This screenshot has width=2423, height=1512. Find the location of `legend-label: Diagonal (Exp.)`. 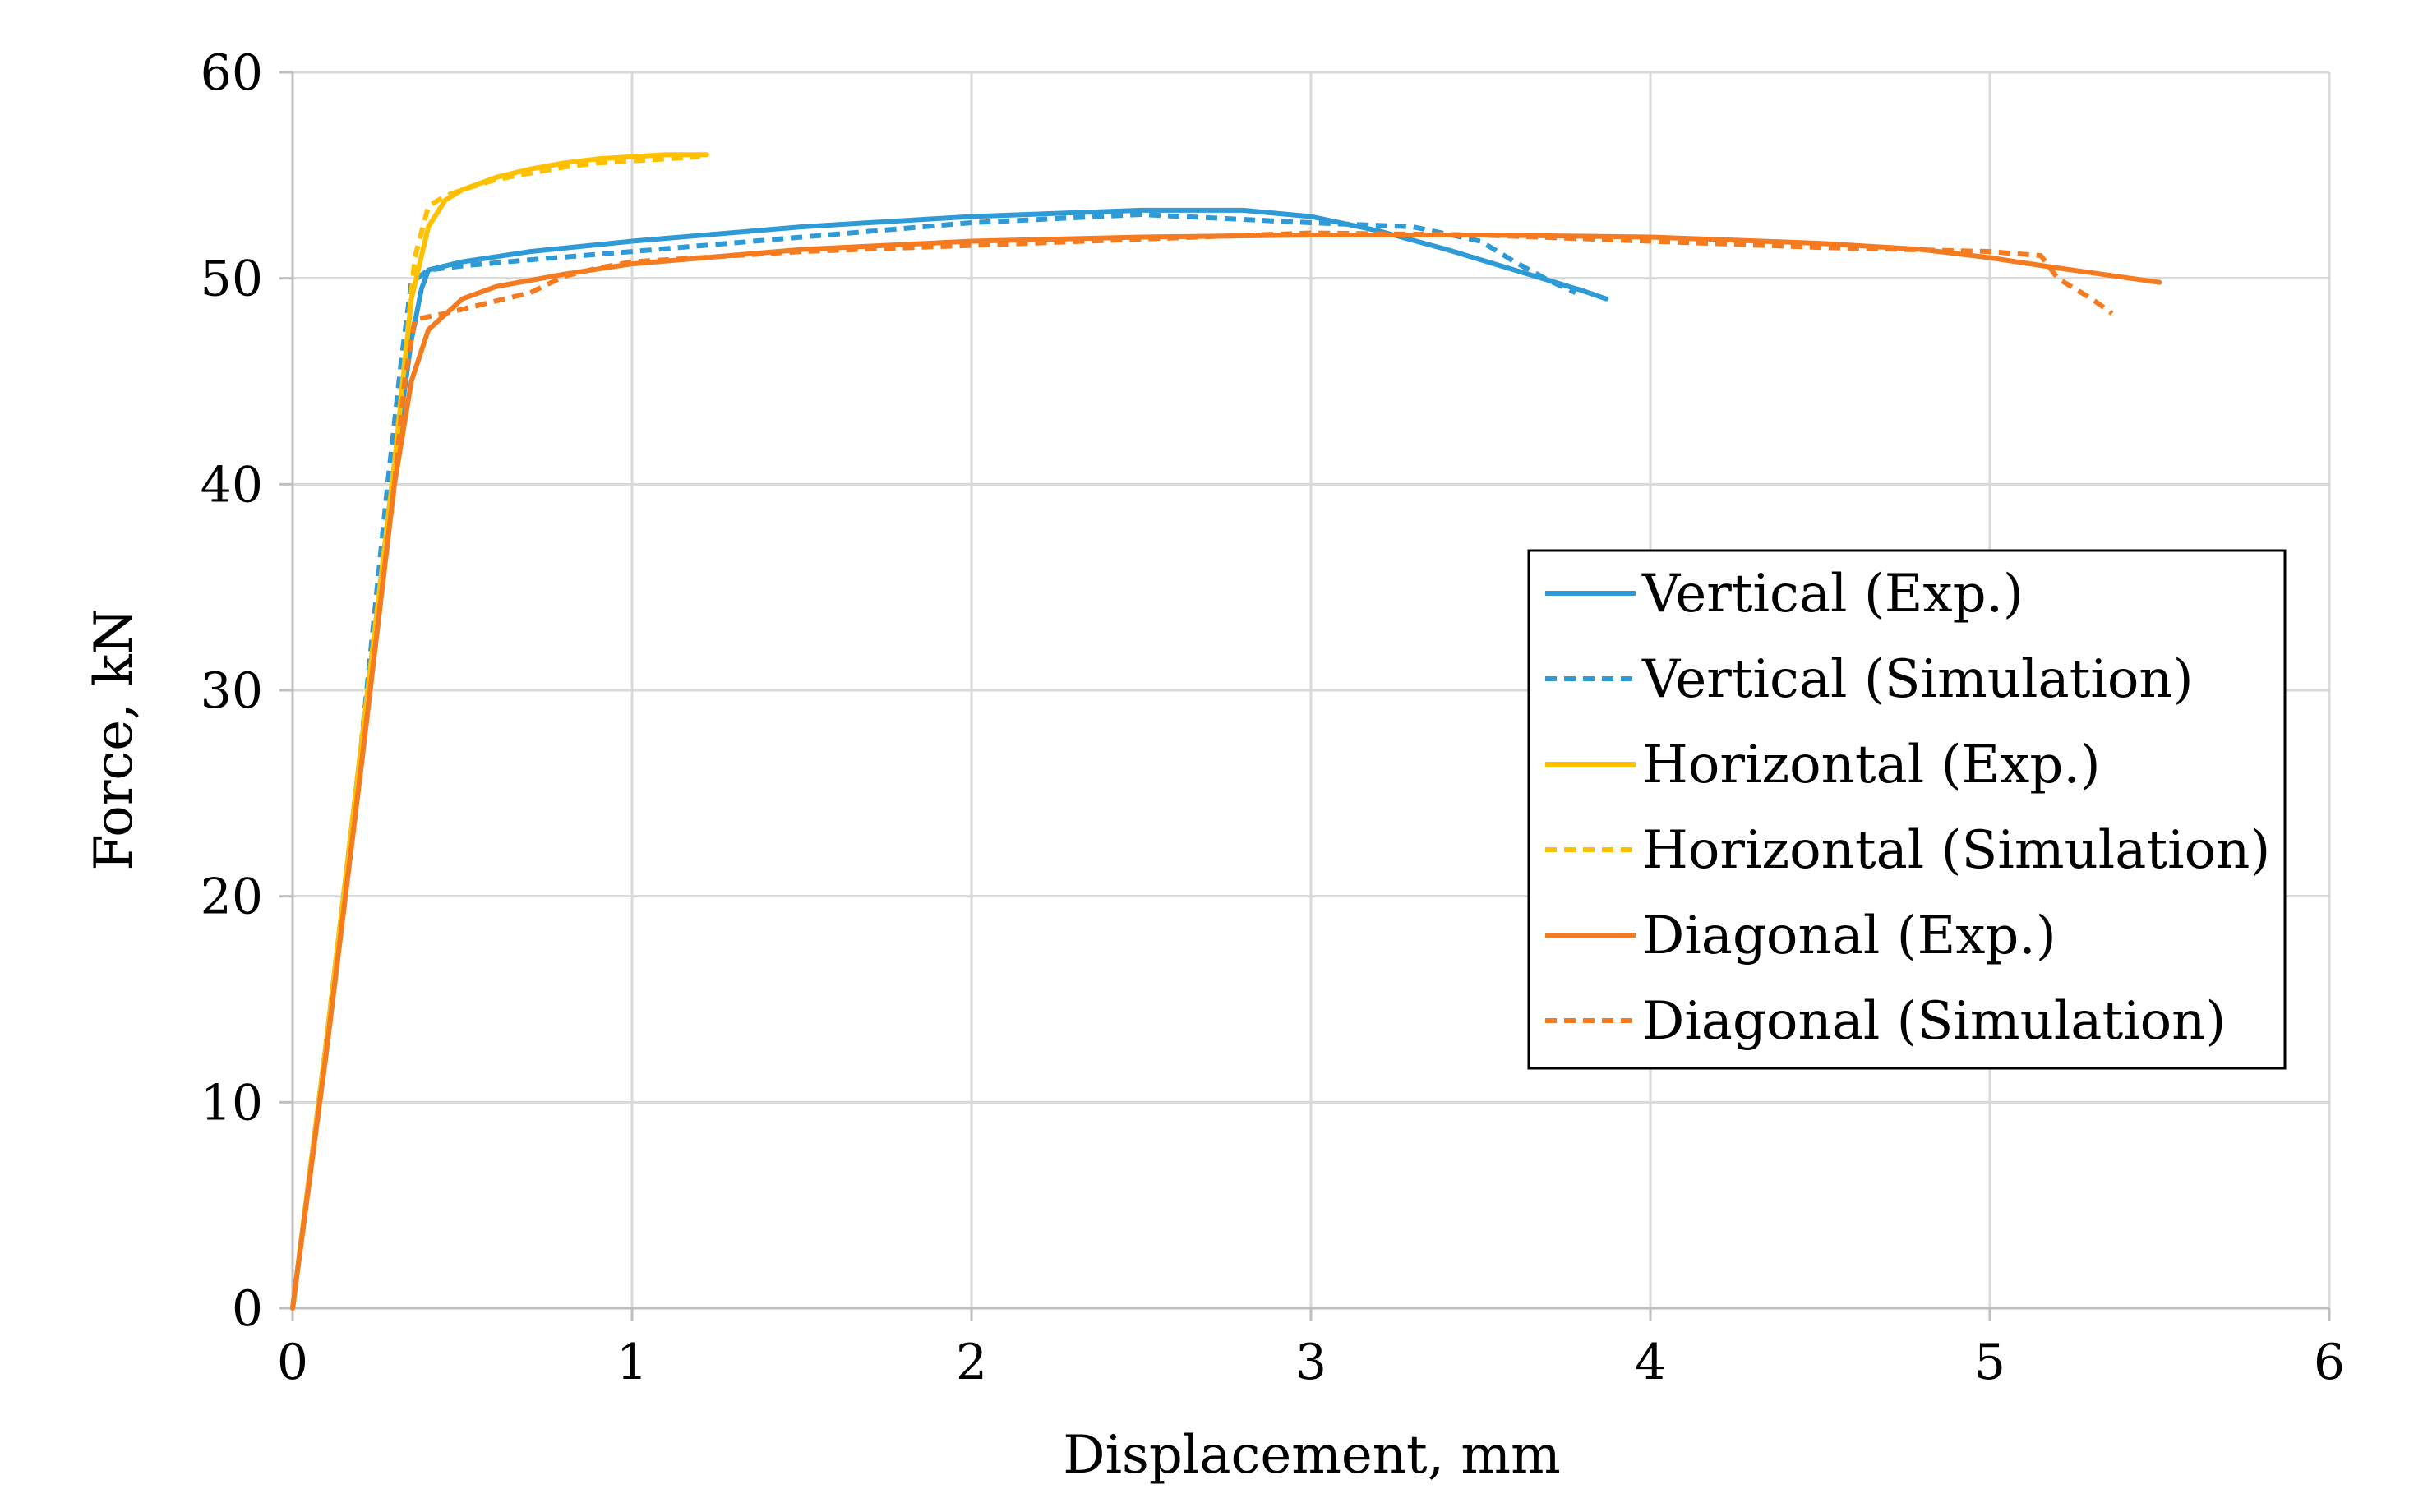

legend-label: Diagonal (Exp.) is located at coordinates (1849, 936).